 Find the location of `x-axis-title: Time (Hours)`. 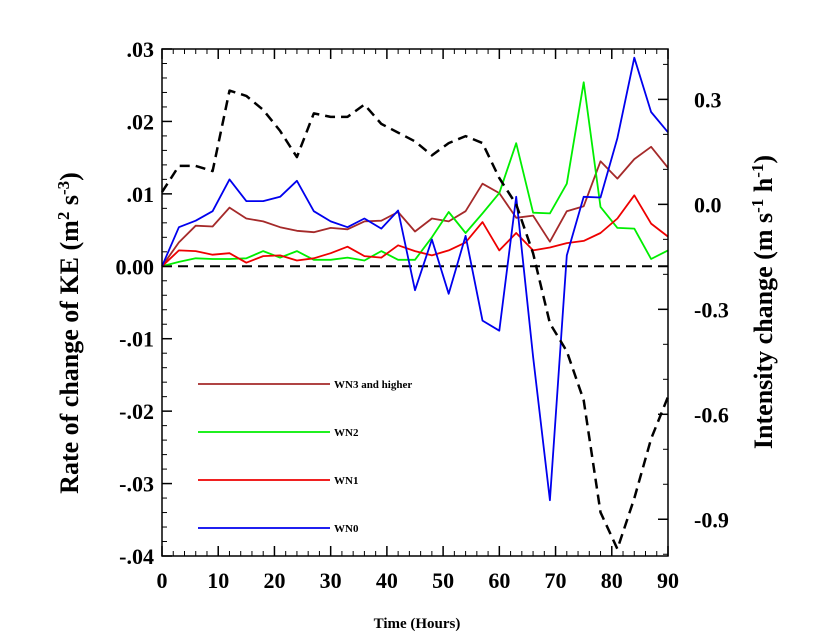

x-axis-title: Time (Hours) is located at coordinates (417, 624).